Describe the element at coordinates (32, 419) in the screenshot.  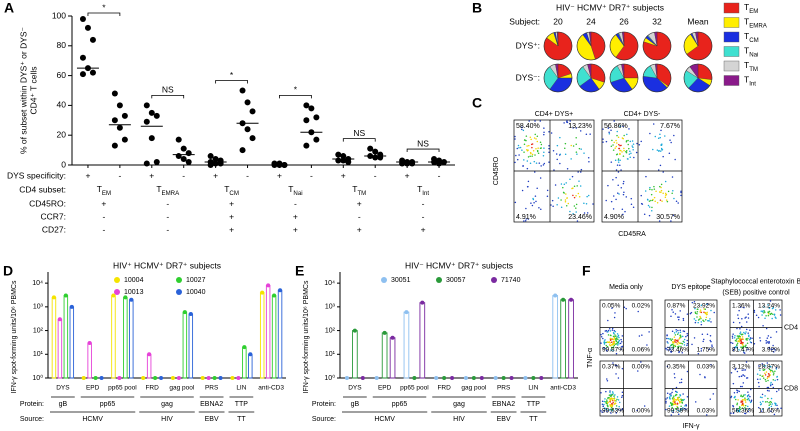
I see `row-label: Source:` at that location.